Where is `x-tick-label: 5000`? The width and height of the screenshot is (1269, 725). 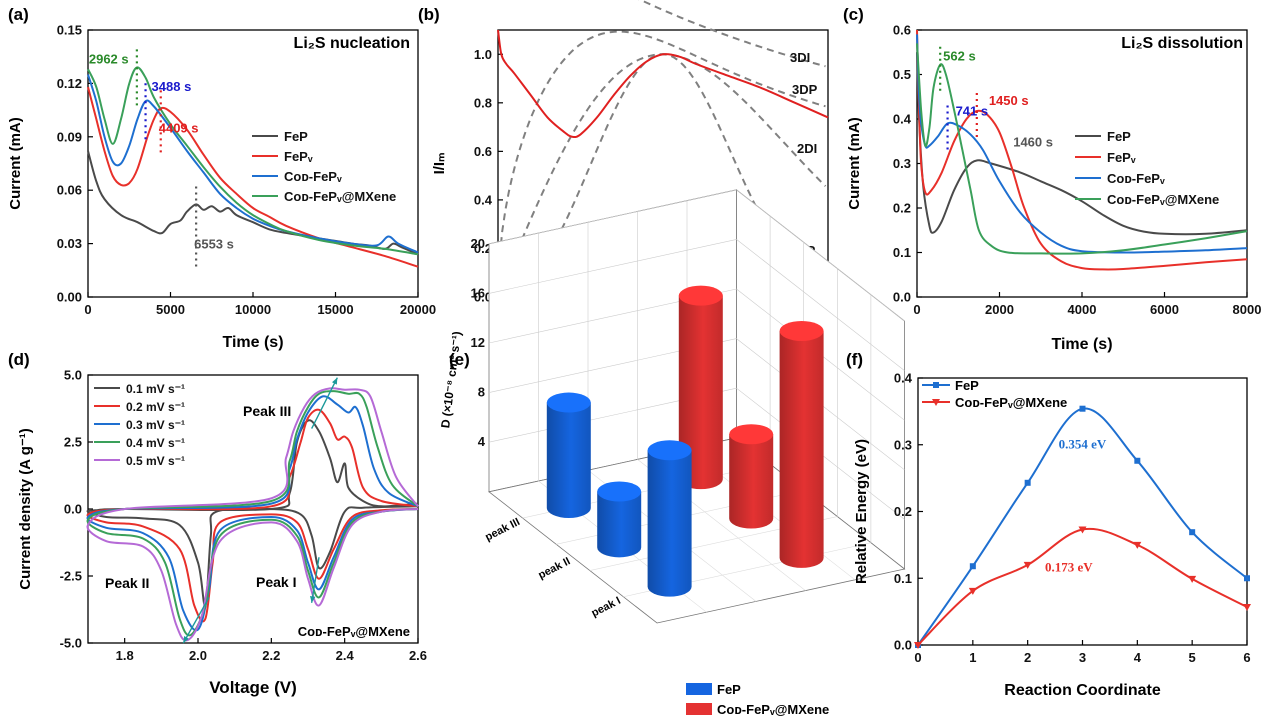 x-tick-label: 5000 is located at coordinates (170, 309).